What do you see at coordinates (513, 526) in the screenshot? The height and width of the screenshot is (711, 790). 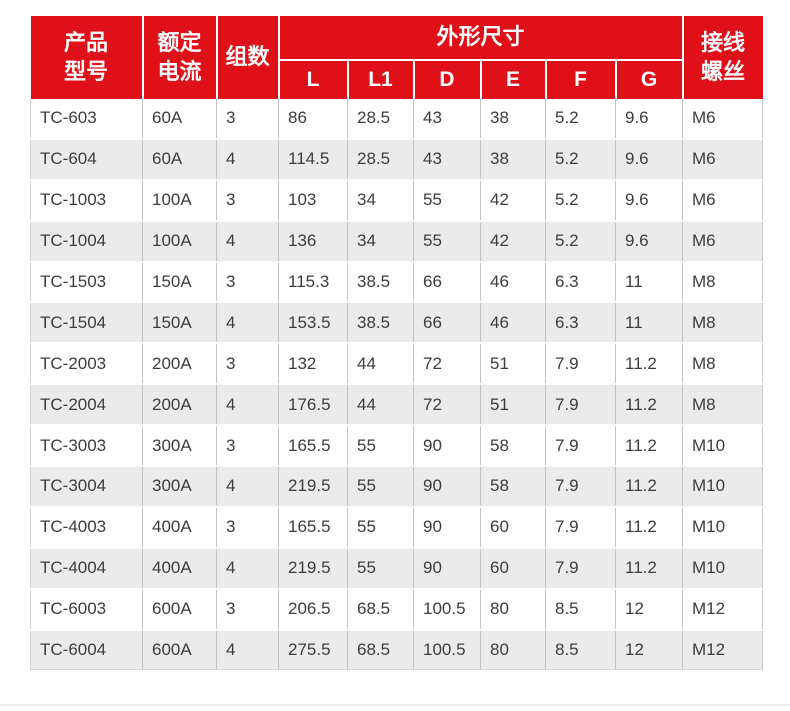 I see `cell-dim-e: 60` at bounding box center [513, 526].